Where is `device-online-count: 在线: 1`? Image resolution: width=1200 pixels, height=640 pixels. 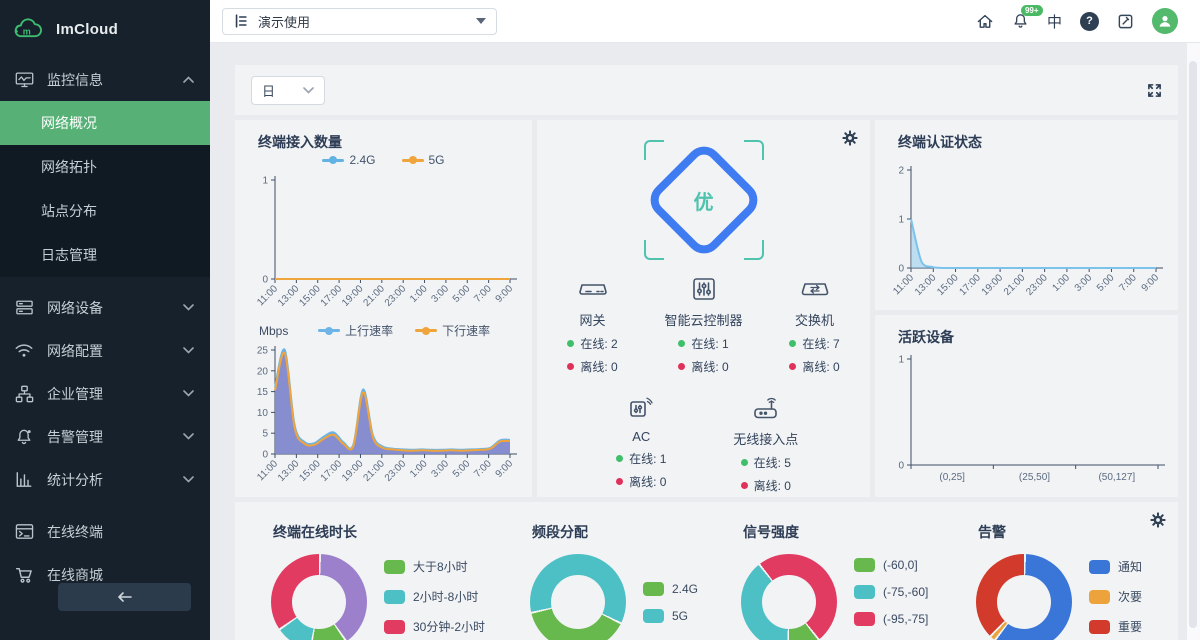 device-online-count: 在线: 1 is located at coordinates (703, 343).